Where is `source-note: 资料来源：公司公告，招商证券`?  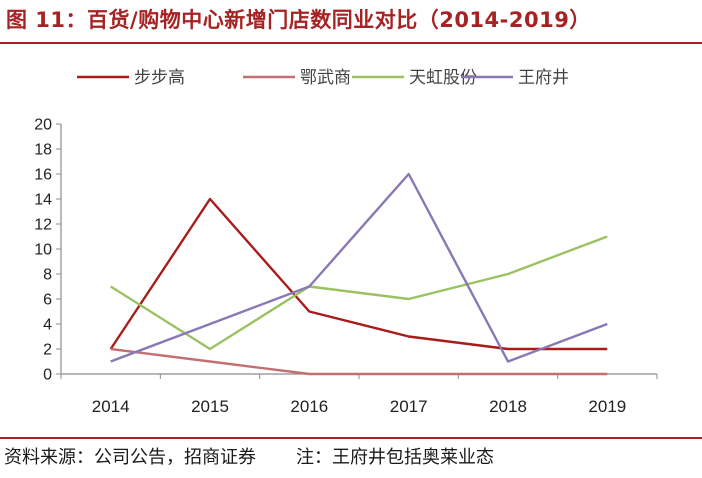 source-note: 资料来源：公司公告，招商证券 is located at coordinates (130, 457).